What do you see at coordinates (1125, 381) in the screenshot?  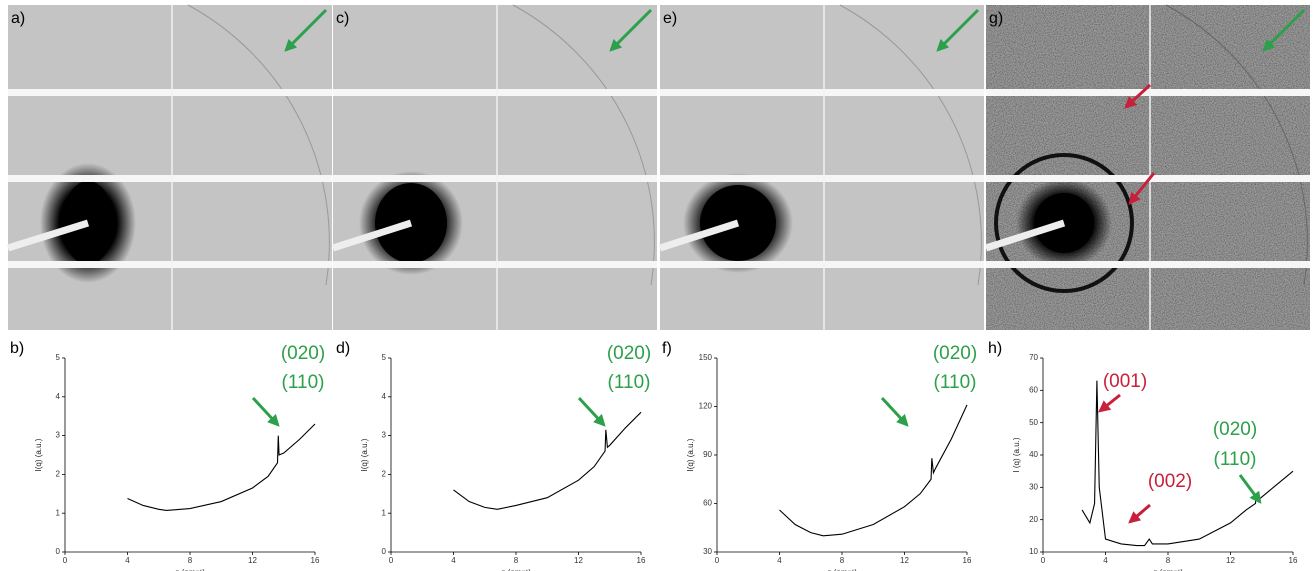 I see `annotation: (001)` at bounding box center [1125, 381].